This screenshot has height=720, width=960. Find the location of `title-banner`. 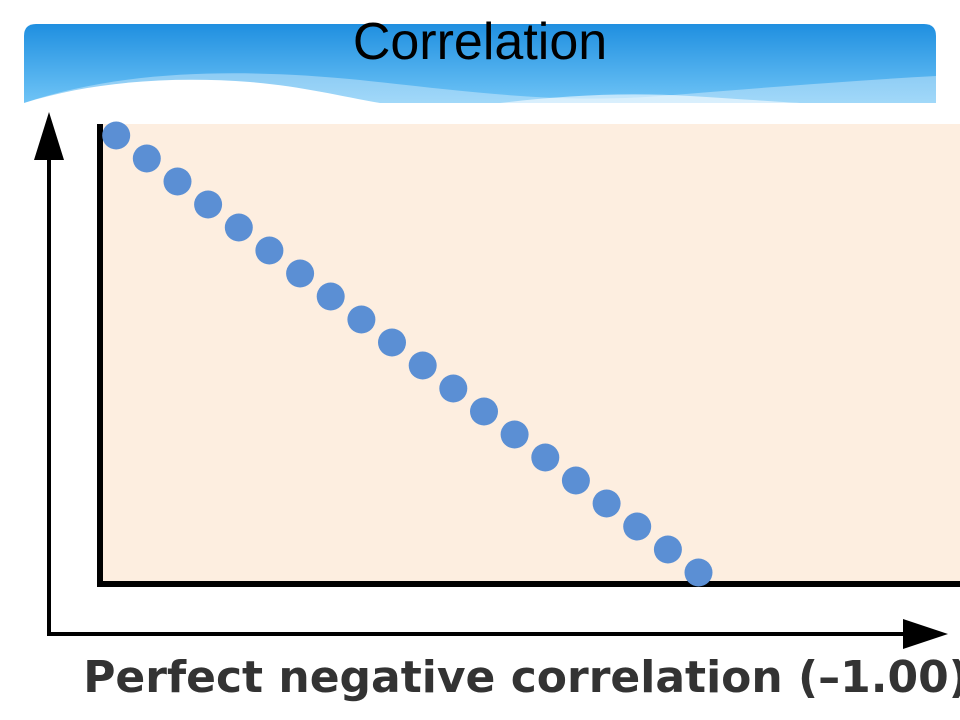

title-banner is located at coordinates (480, 63).